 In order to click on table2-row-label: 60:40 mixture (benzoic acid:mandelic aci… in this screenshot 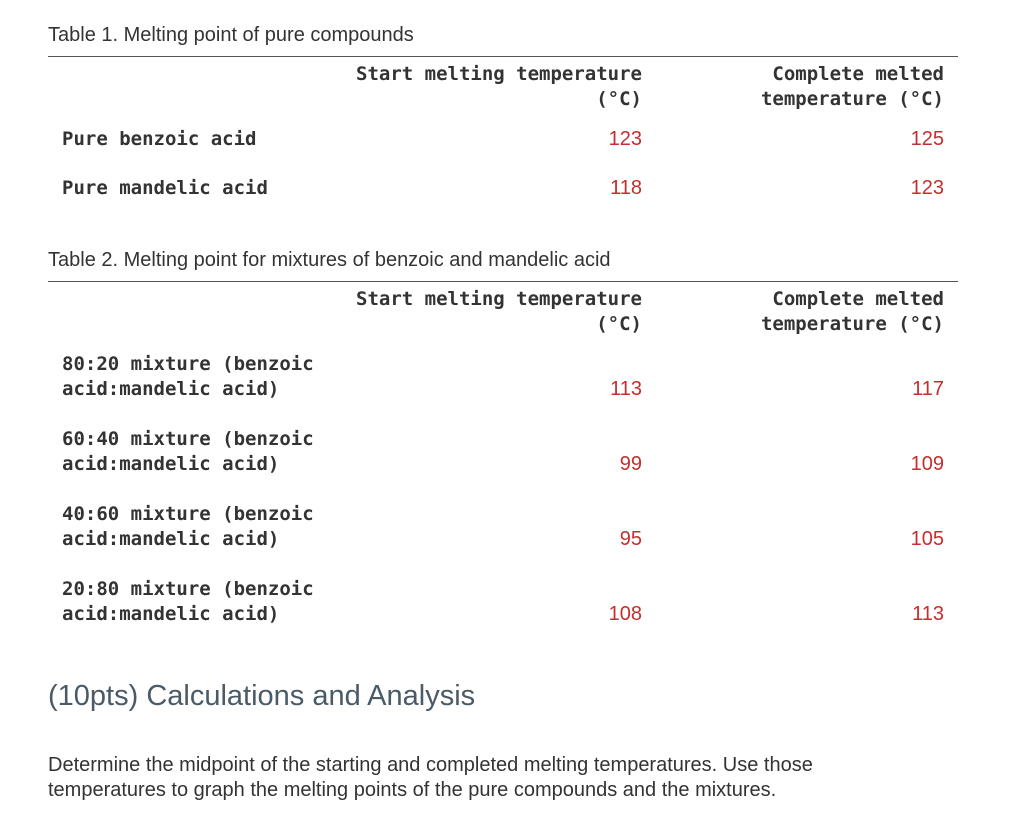, I will do `click(188, 451)`.